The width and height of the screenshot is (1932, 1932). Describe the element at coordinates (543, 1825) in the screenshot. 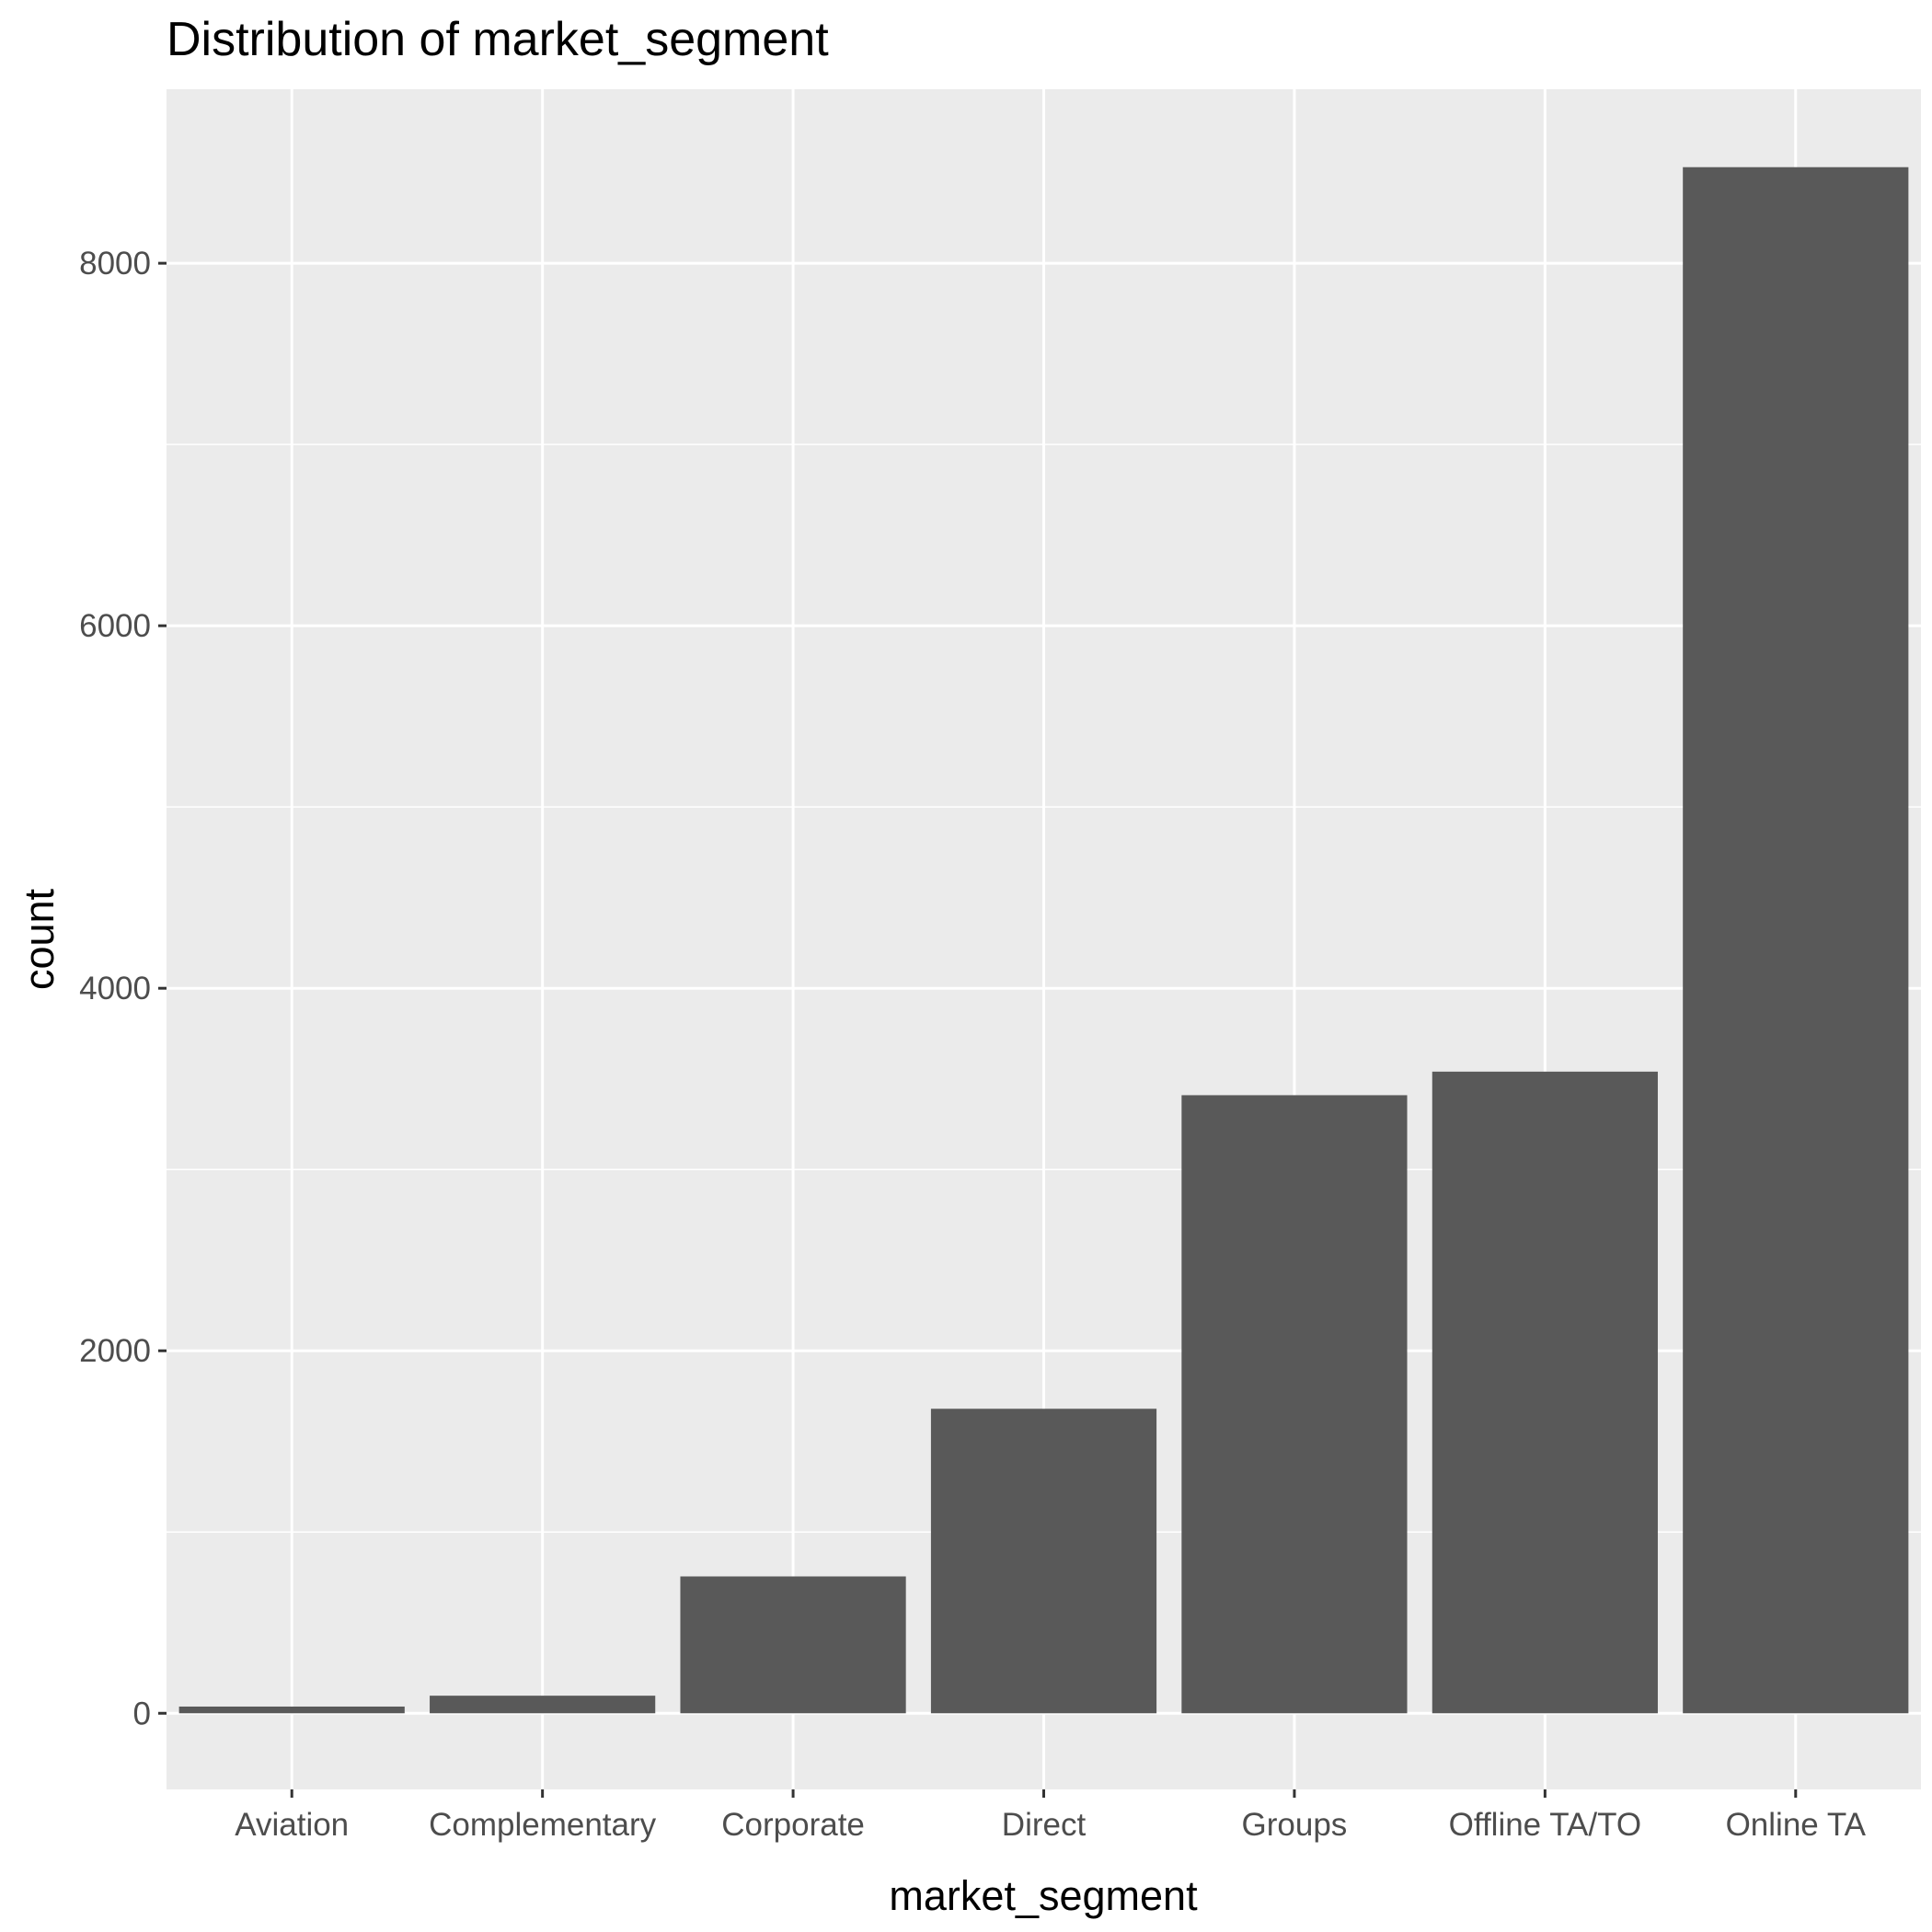

I see `x-tick-label: Complementary` at that location.